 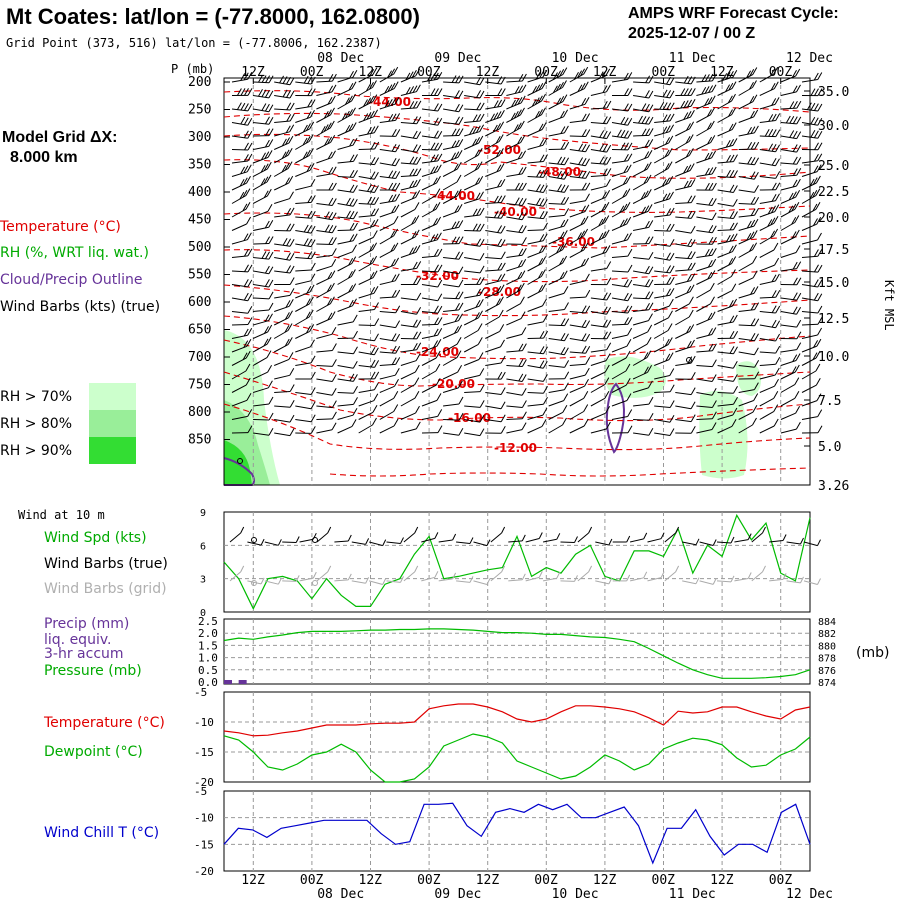 I want to click on height-tick-label: 3.26, so click(x=833, y=486).